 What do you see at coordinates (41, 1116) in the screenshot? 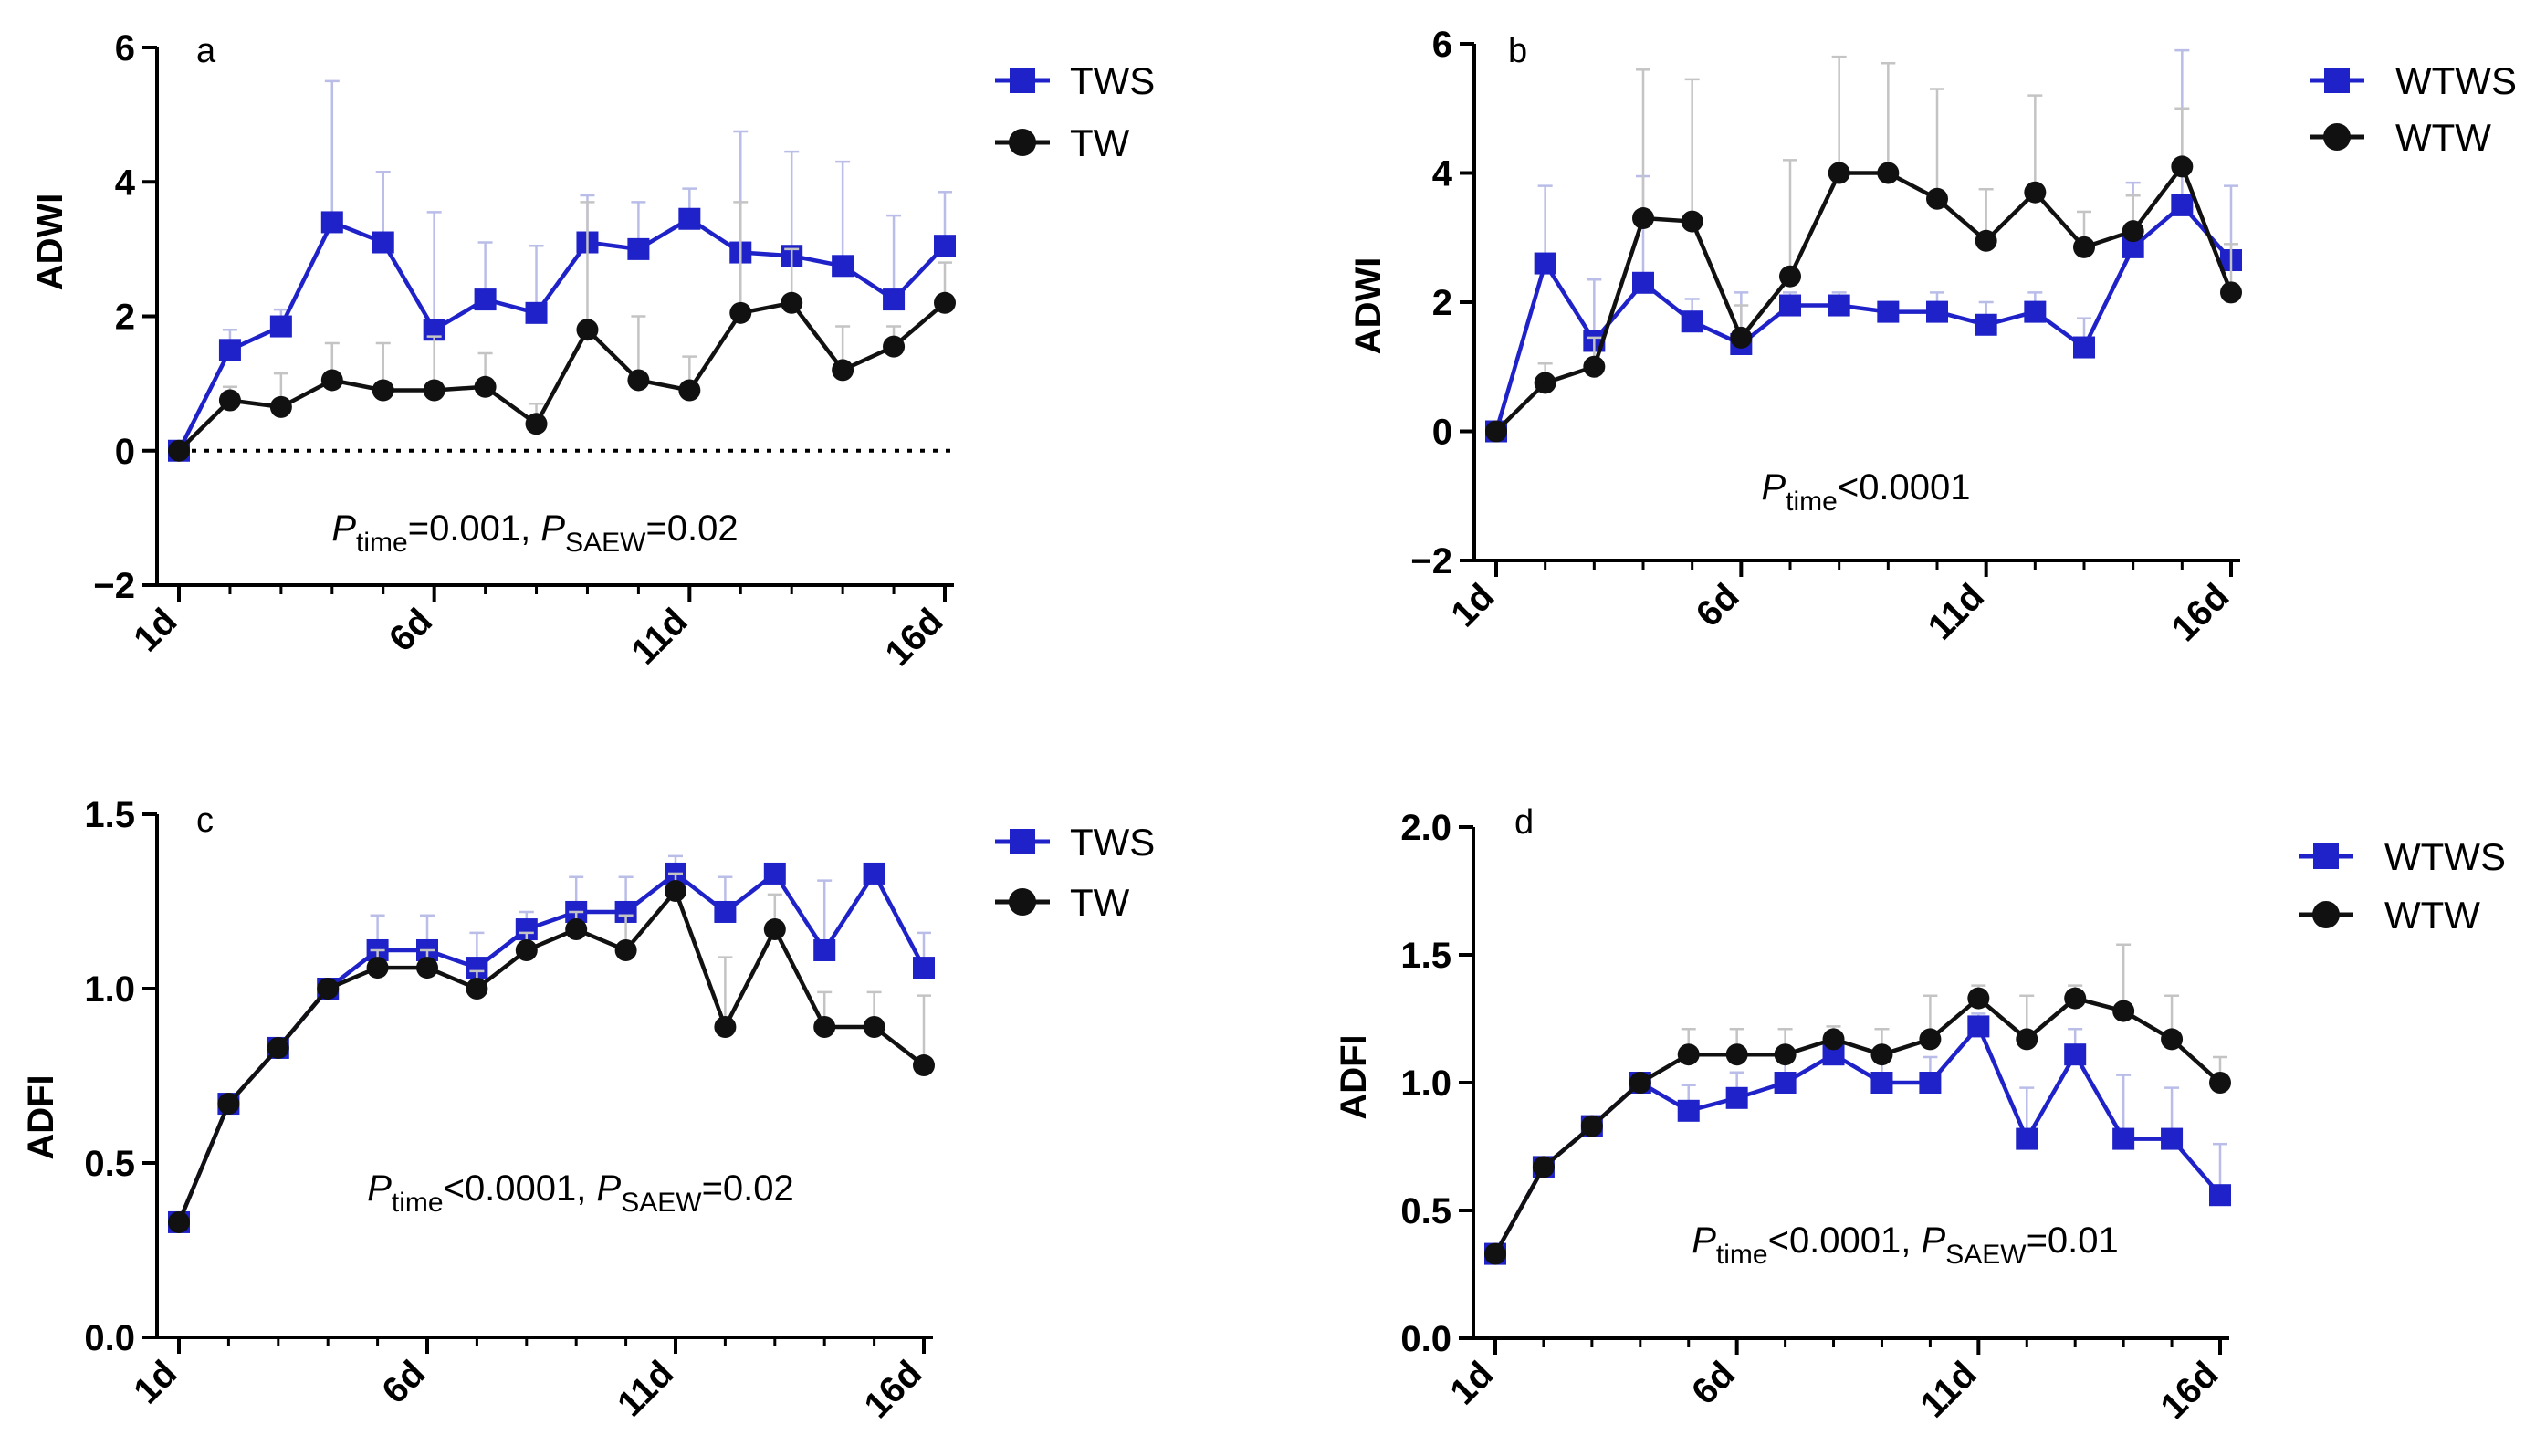
I see `y-axis-label-c: ADFI` at bounding box center [41, 1116].